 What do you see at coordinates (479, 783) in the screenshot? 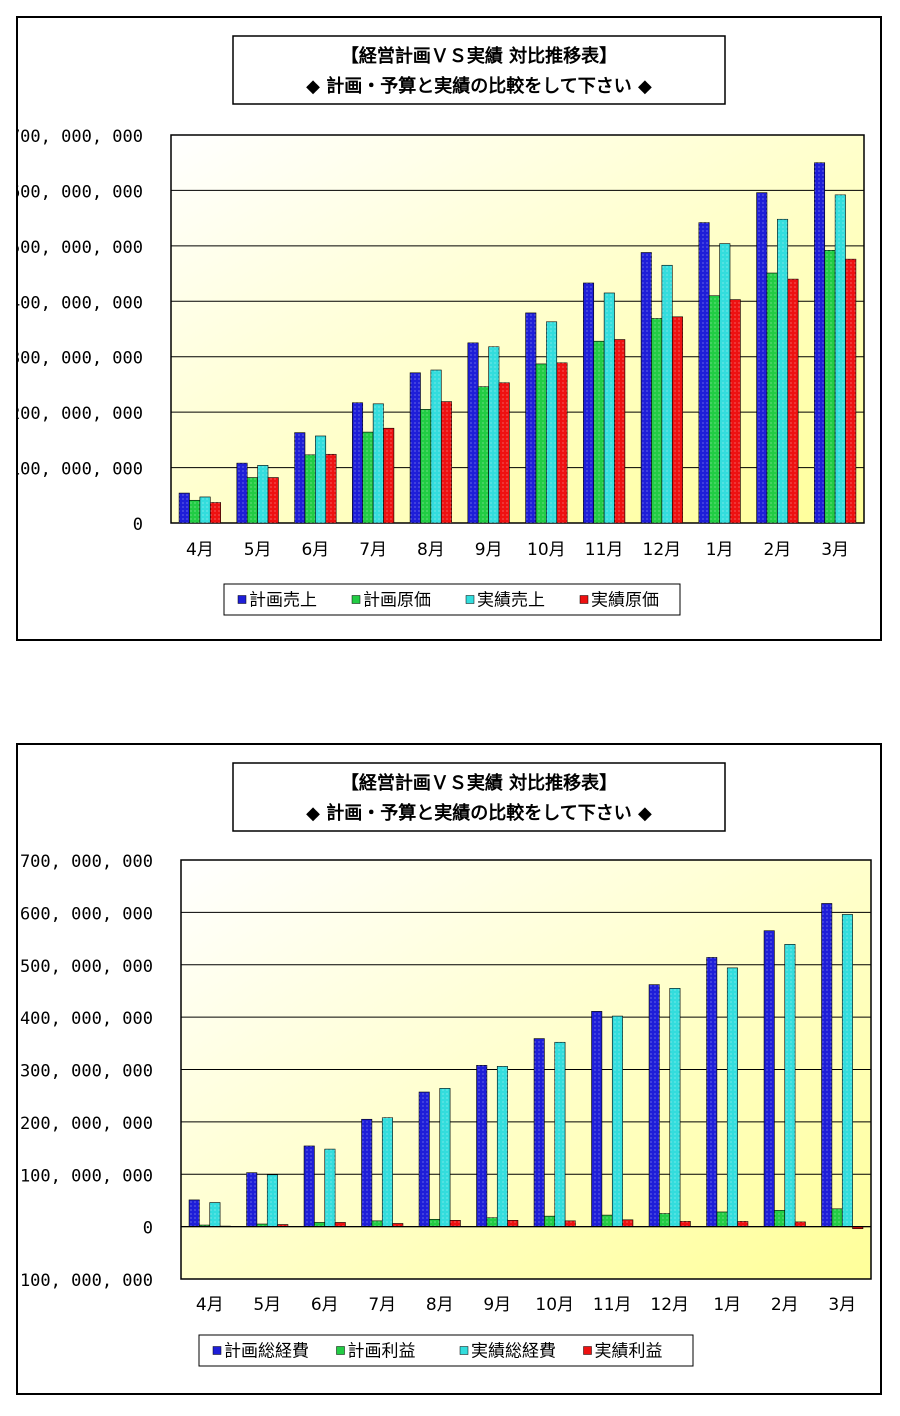
I see `chart-title-line1: 【経営計画ＶＳ実績 対比推移表】` at bounding box center [479, 783].